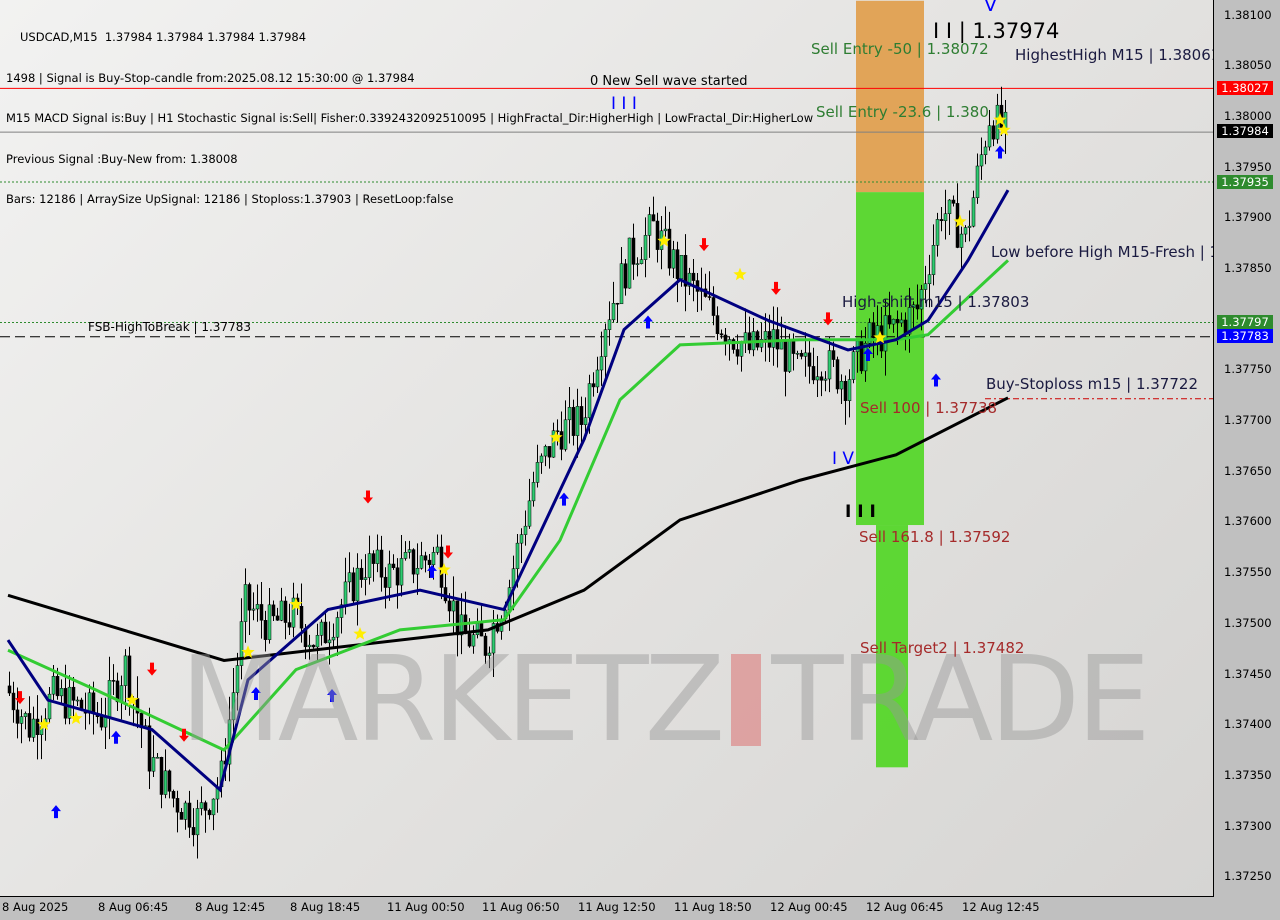 The width and height of the screenshot is (1280, 920). I want to click on price-tick: 1.37600, so click(1248, 521).